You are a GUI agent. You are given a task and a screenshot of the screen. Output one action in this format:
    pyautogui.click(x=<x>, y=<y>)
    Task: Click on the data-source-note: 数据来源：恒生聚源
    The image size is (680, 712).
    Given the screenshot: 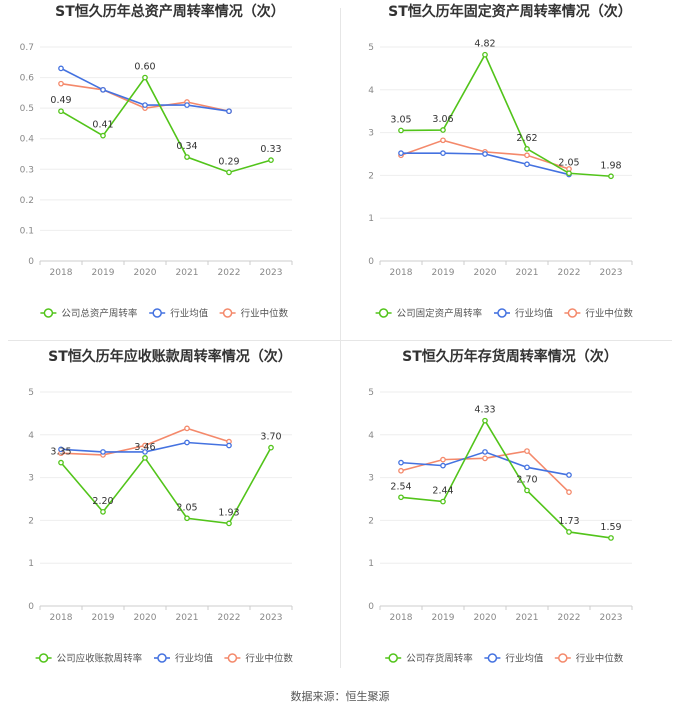 What is the action you would take?
    pyautogui.click(x=340, y=696)
    